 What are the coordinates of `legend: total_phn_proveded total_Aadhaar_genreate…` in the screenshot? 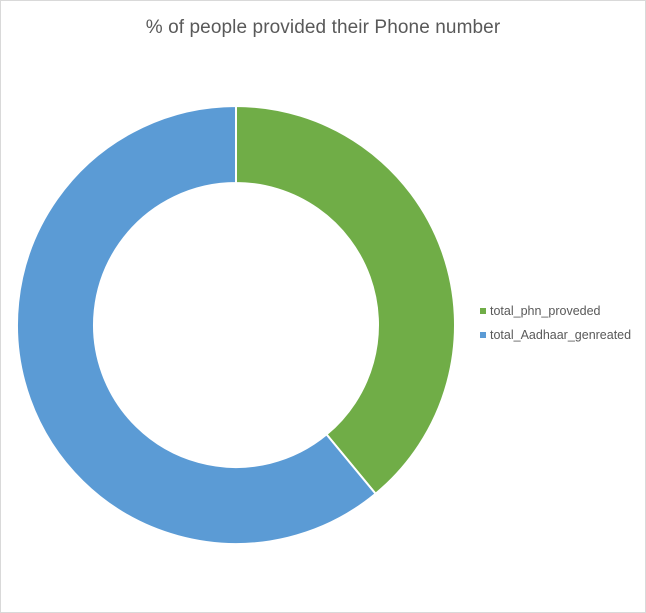 It's located at (555, 326).